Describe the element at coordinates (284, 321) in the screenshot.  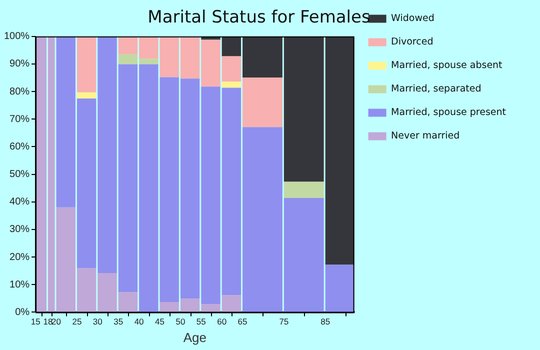
I see `x-tick-label: 75` at that location.